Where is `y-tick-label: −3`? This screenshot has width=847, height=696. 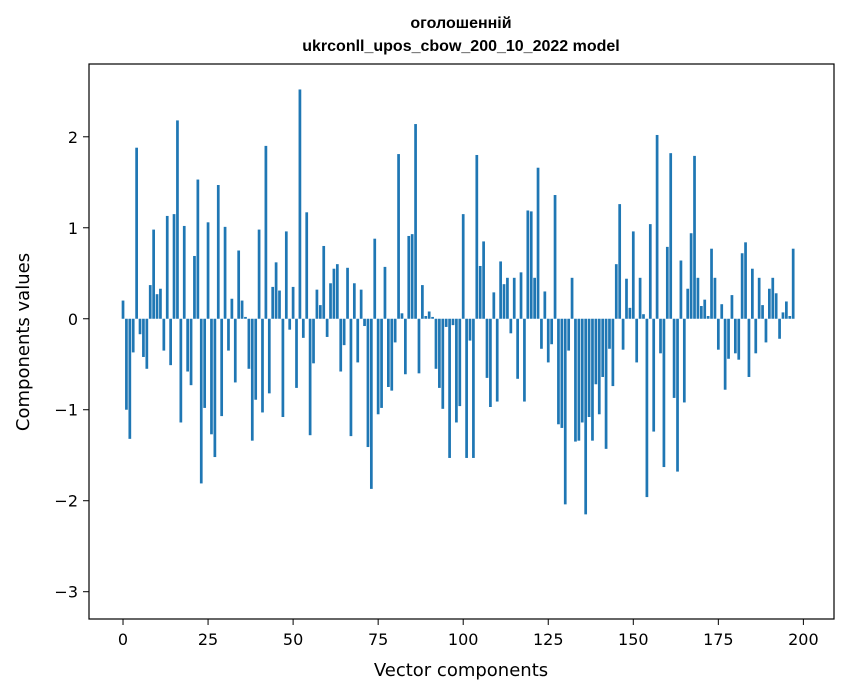 y-tick-label: −3 is located at coordinates (66, 592).